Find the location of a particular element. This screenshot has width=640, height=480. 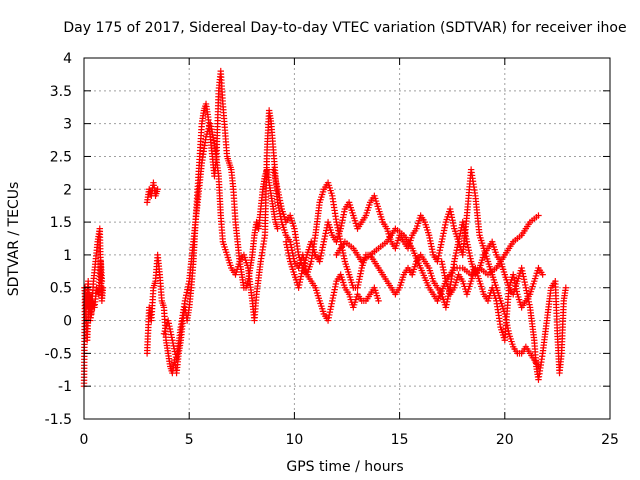

y-tick-label: 4 is located at coordinates (67, 59).